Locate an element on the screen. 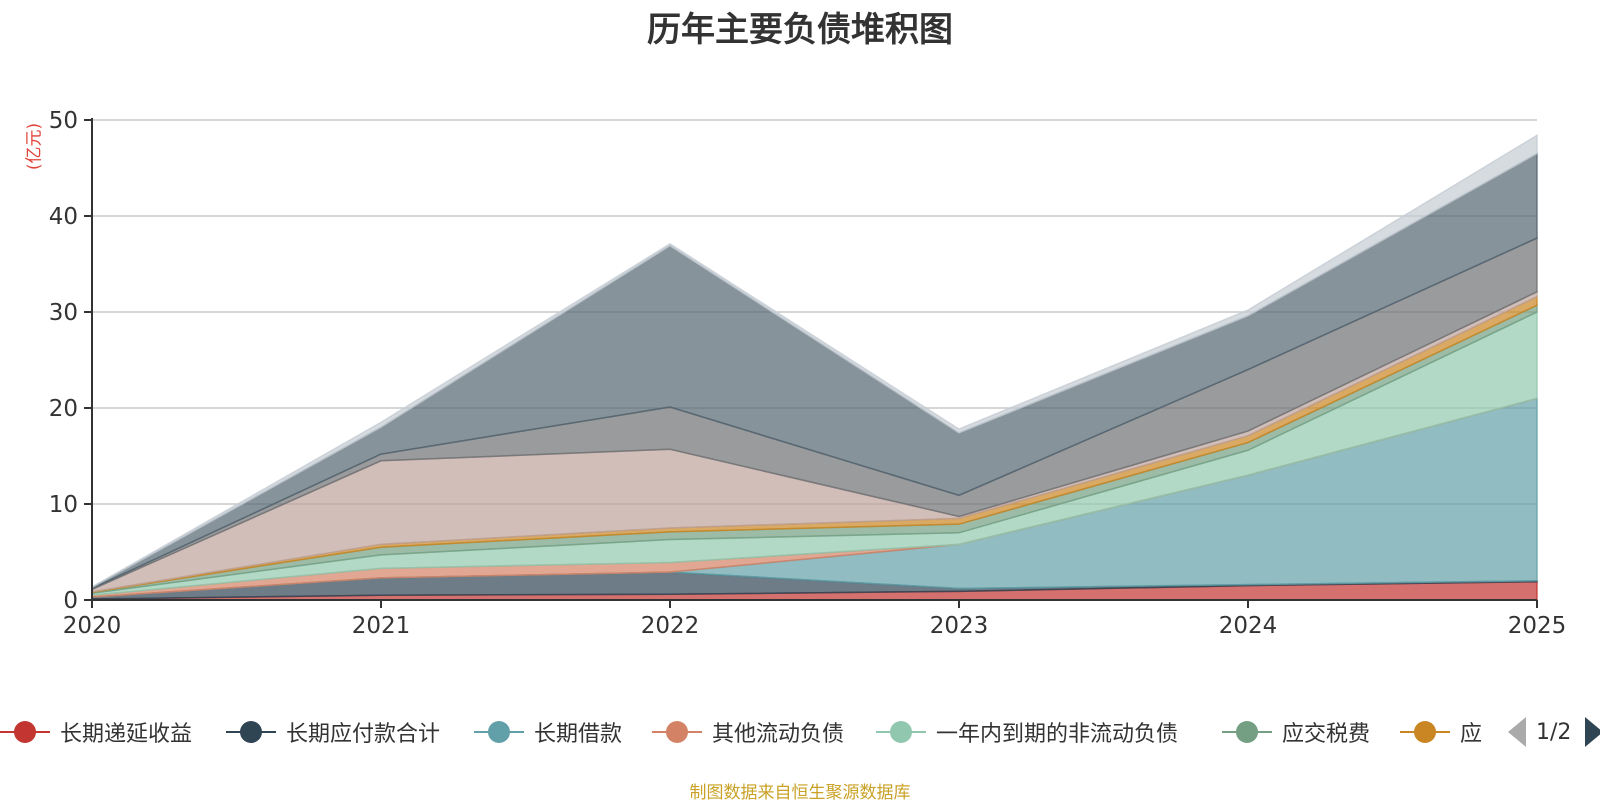 The image size is (1600, 803). y-tick-label-5: 50 is located at coordinates (63, 121).